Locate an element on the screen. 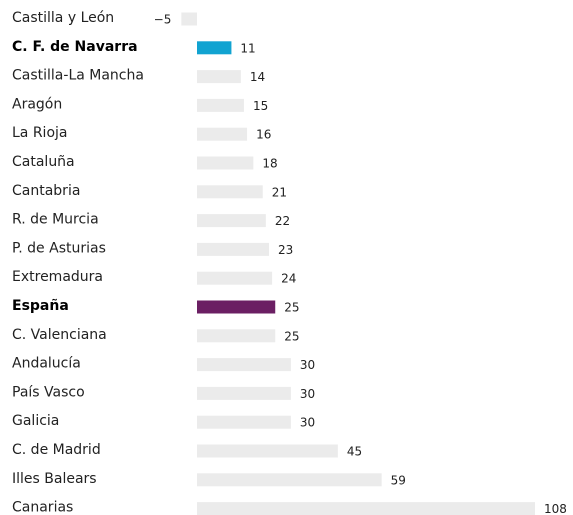 This screenshot has height=515, width=573. value-label: 45 is located at coordinates (354, 452).